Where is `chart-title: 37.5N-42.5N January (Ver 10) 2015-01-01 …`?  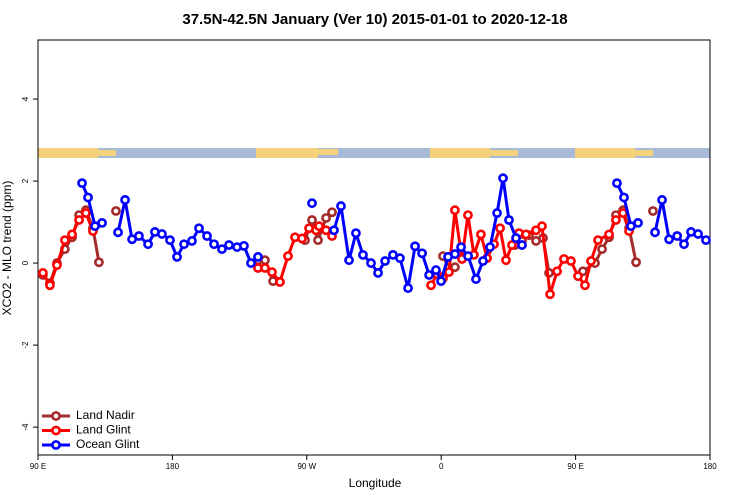 chart-title: 37.5N-42.5N January (Ver 10) 2015-01-01 … is located at coordinates (374, 19).